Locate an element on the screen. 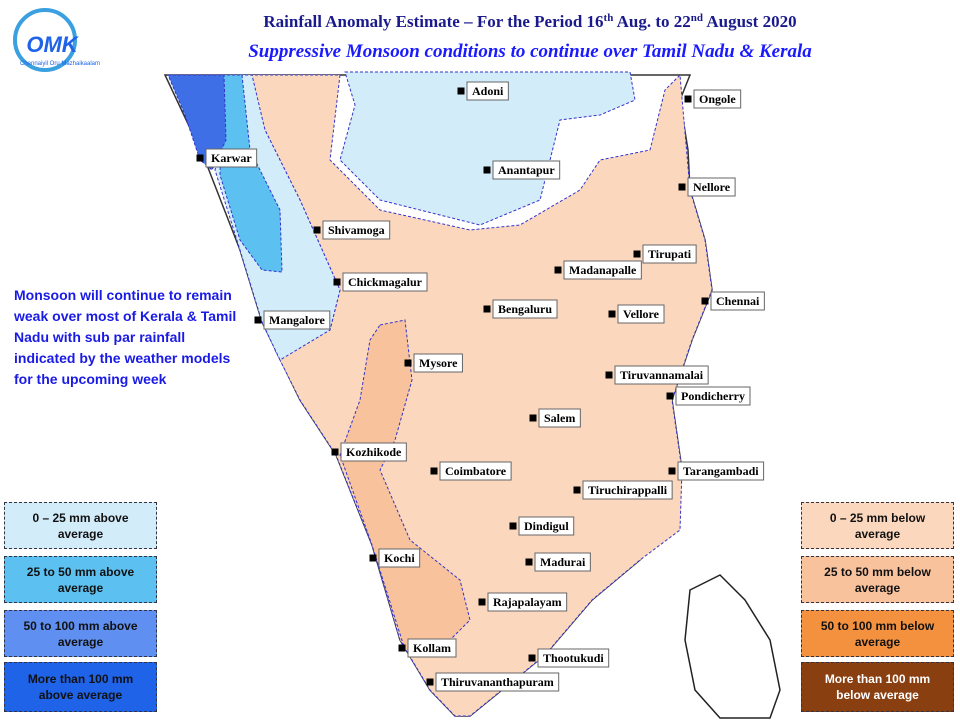 This screenshot has height=720, width=960. city: Tiruchirappalli is located at coordinates (623, 490).